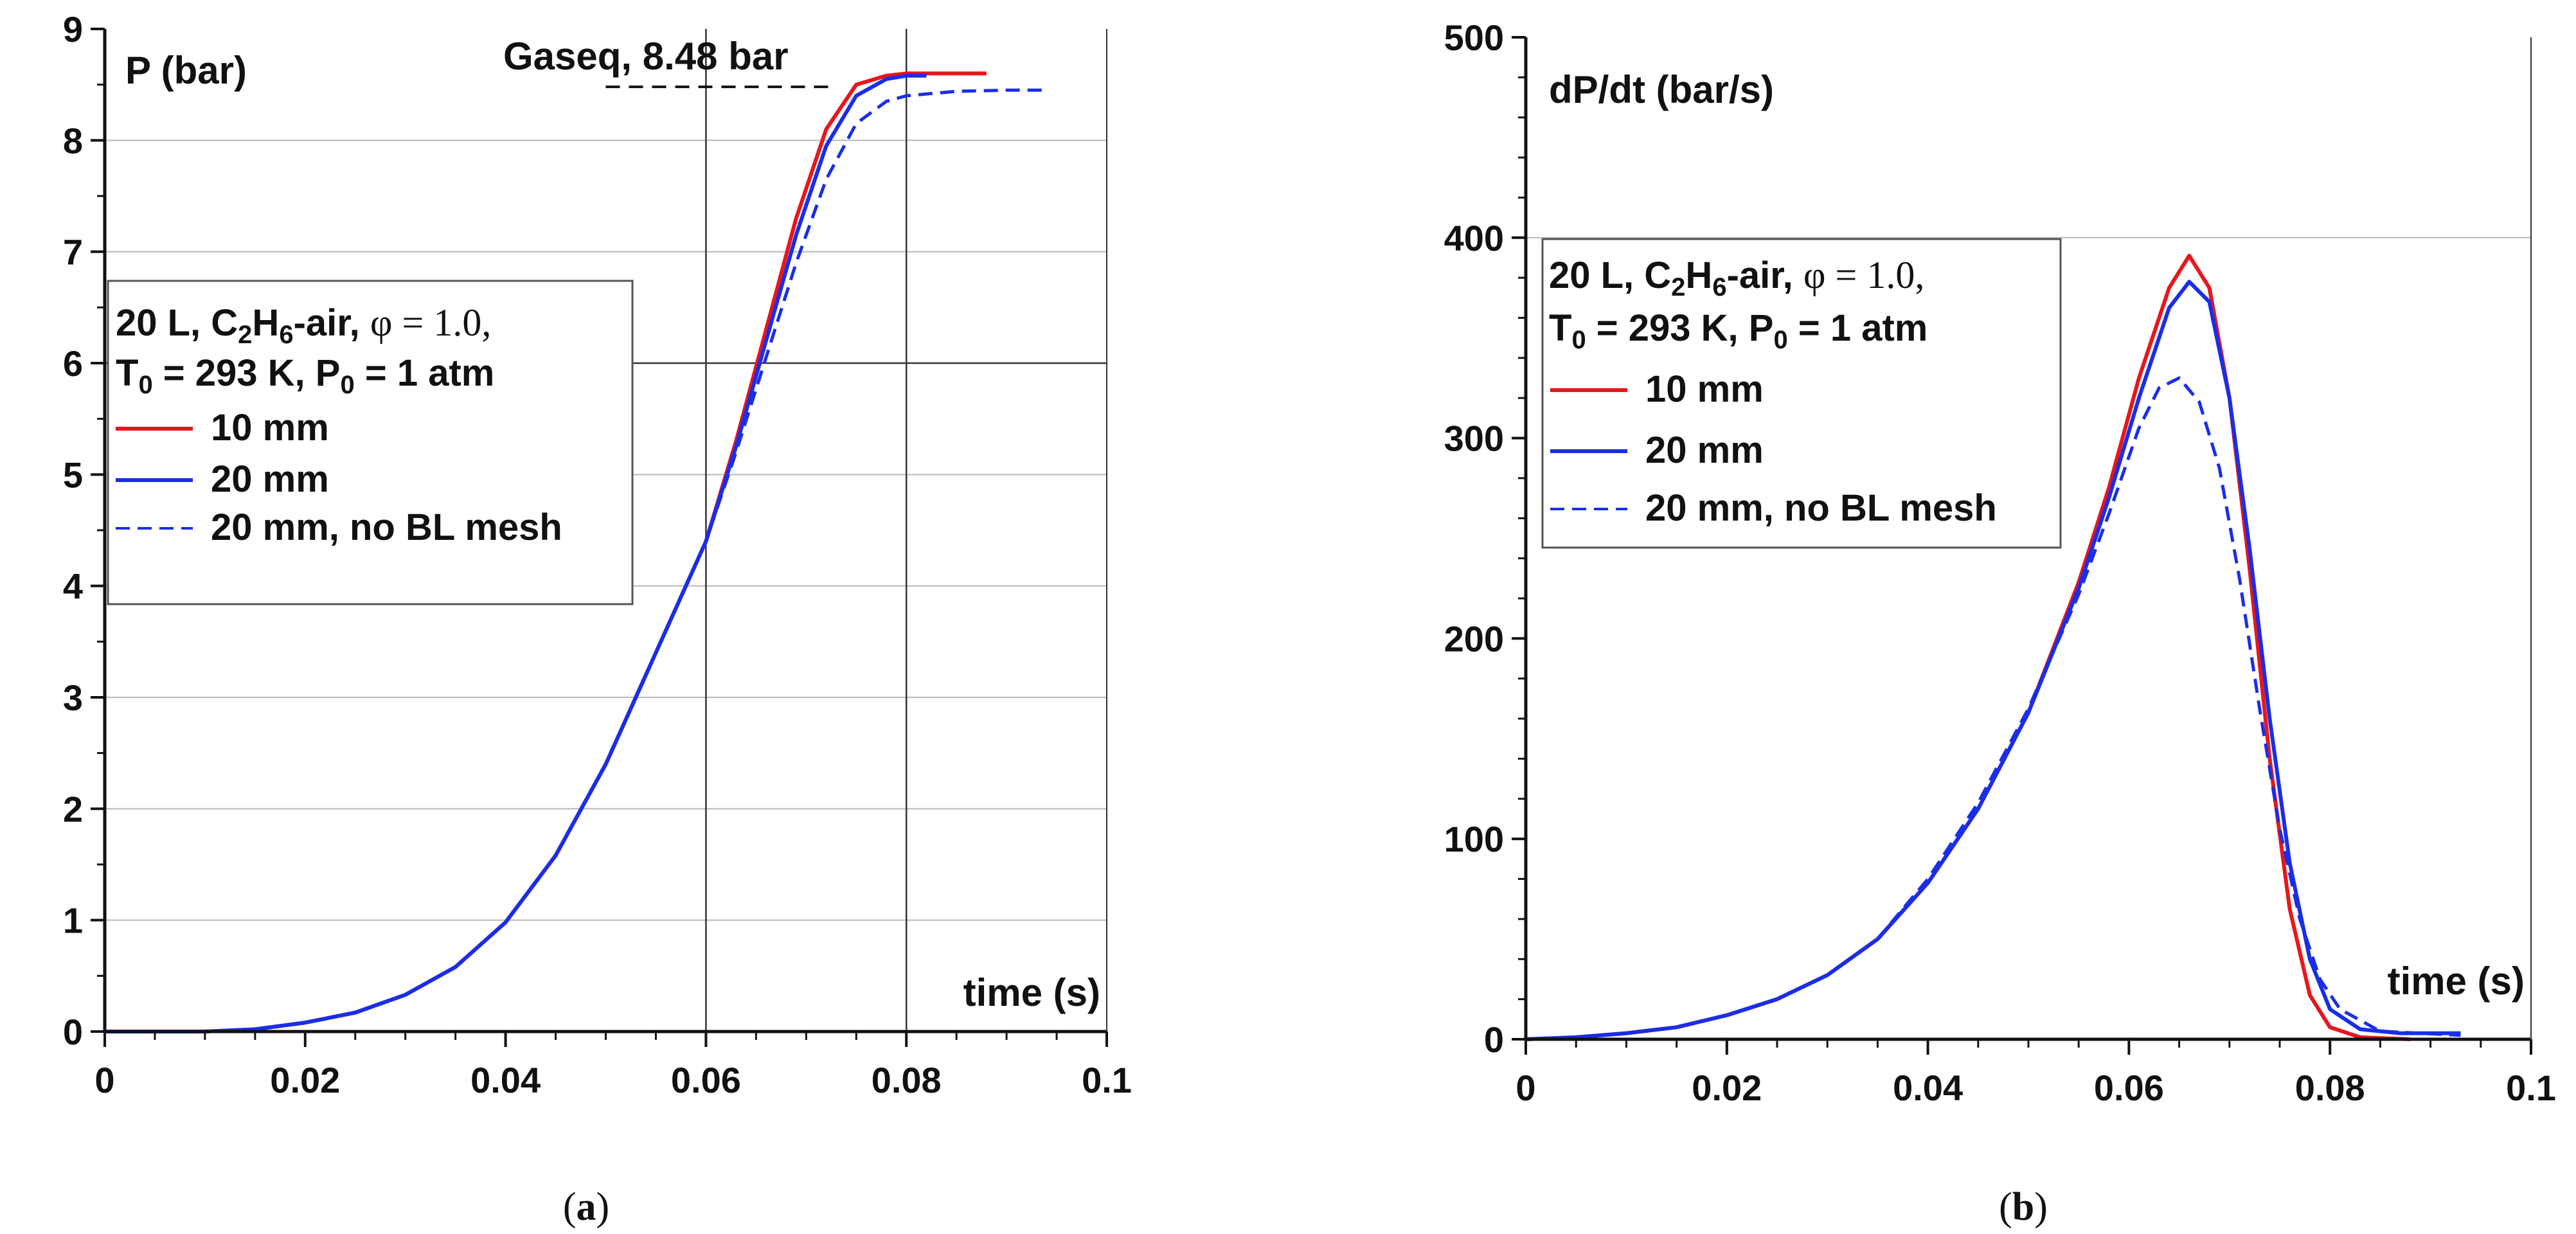 The height and width of the screenshot is (1234, 2576). Describe the element at coordinates (73, 586) in the screenshot. I see `y-tick-label: 4` at that location.